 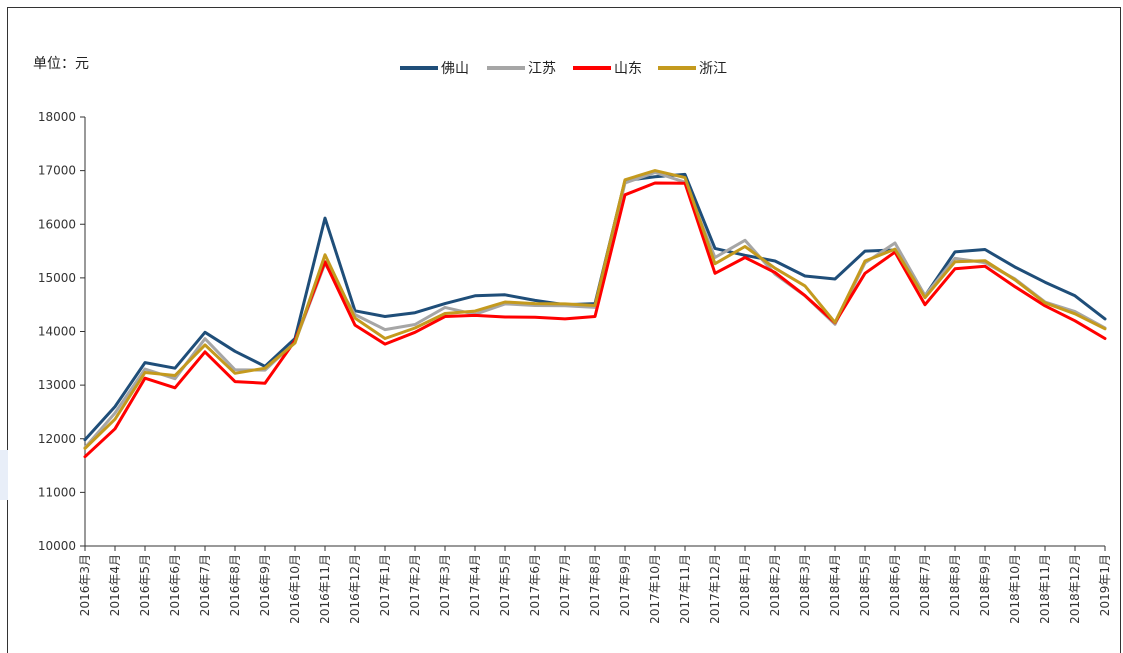 What do you see at coordinates (57, 385) in the screenshot?
I see `y-tick-label: 13000` at bounding box center [57, 385].